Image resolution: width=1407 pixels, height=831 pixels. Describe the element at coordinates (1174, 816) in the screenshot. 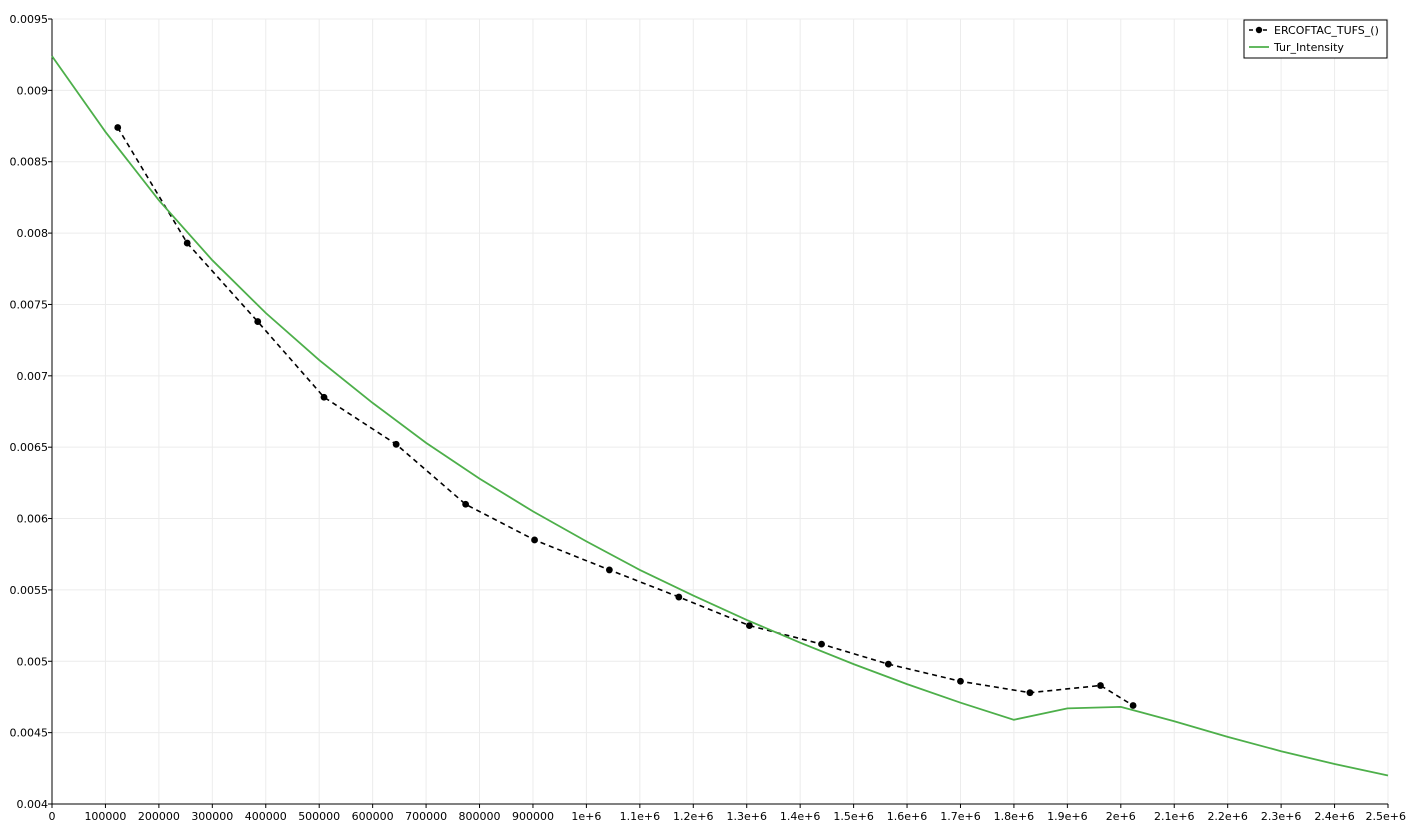

I see `x-tick-label: 2.1e+6` at that location.